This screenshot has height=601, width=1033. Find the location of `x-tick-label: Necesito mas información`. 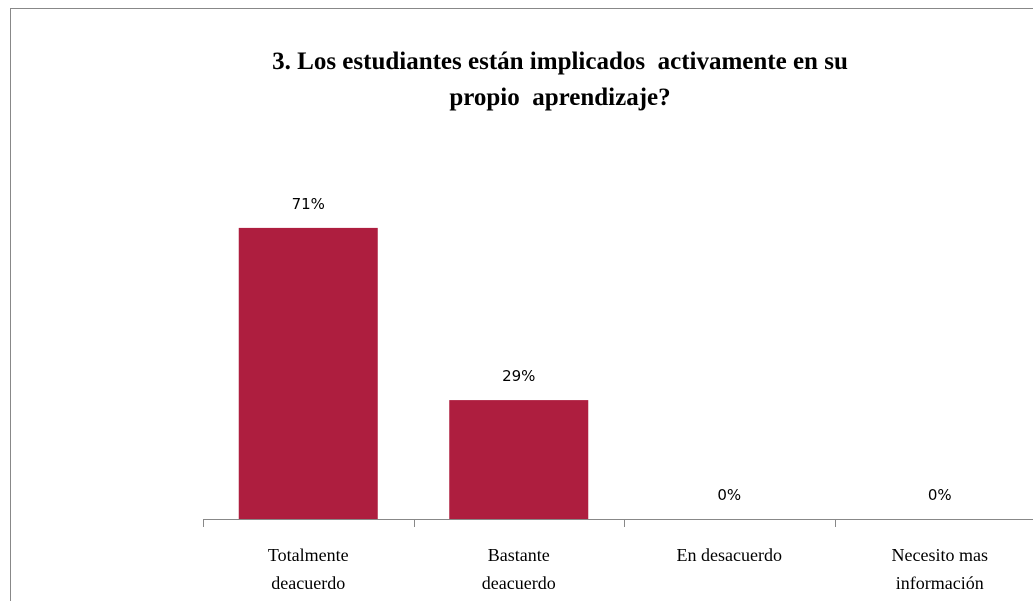

x-tick-label: Necesito mas información is located at coordinates (939, 569).